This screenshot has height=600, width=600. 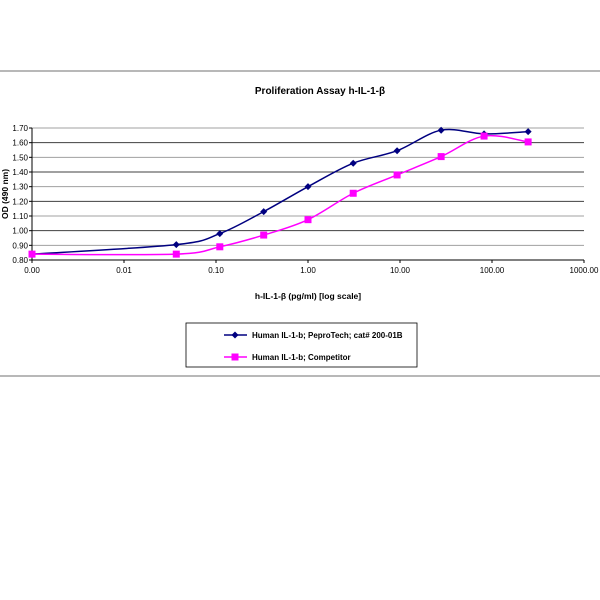 What do you see at coordinates (300, 71) in the screenshot?
I see `top-divider` at bounding box center [300, 71].